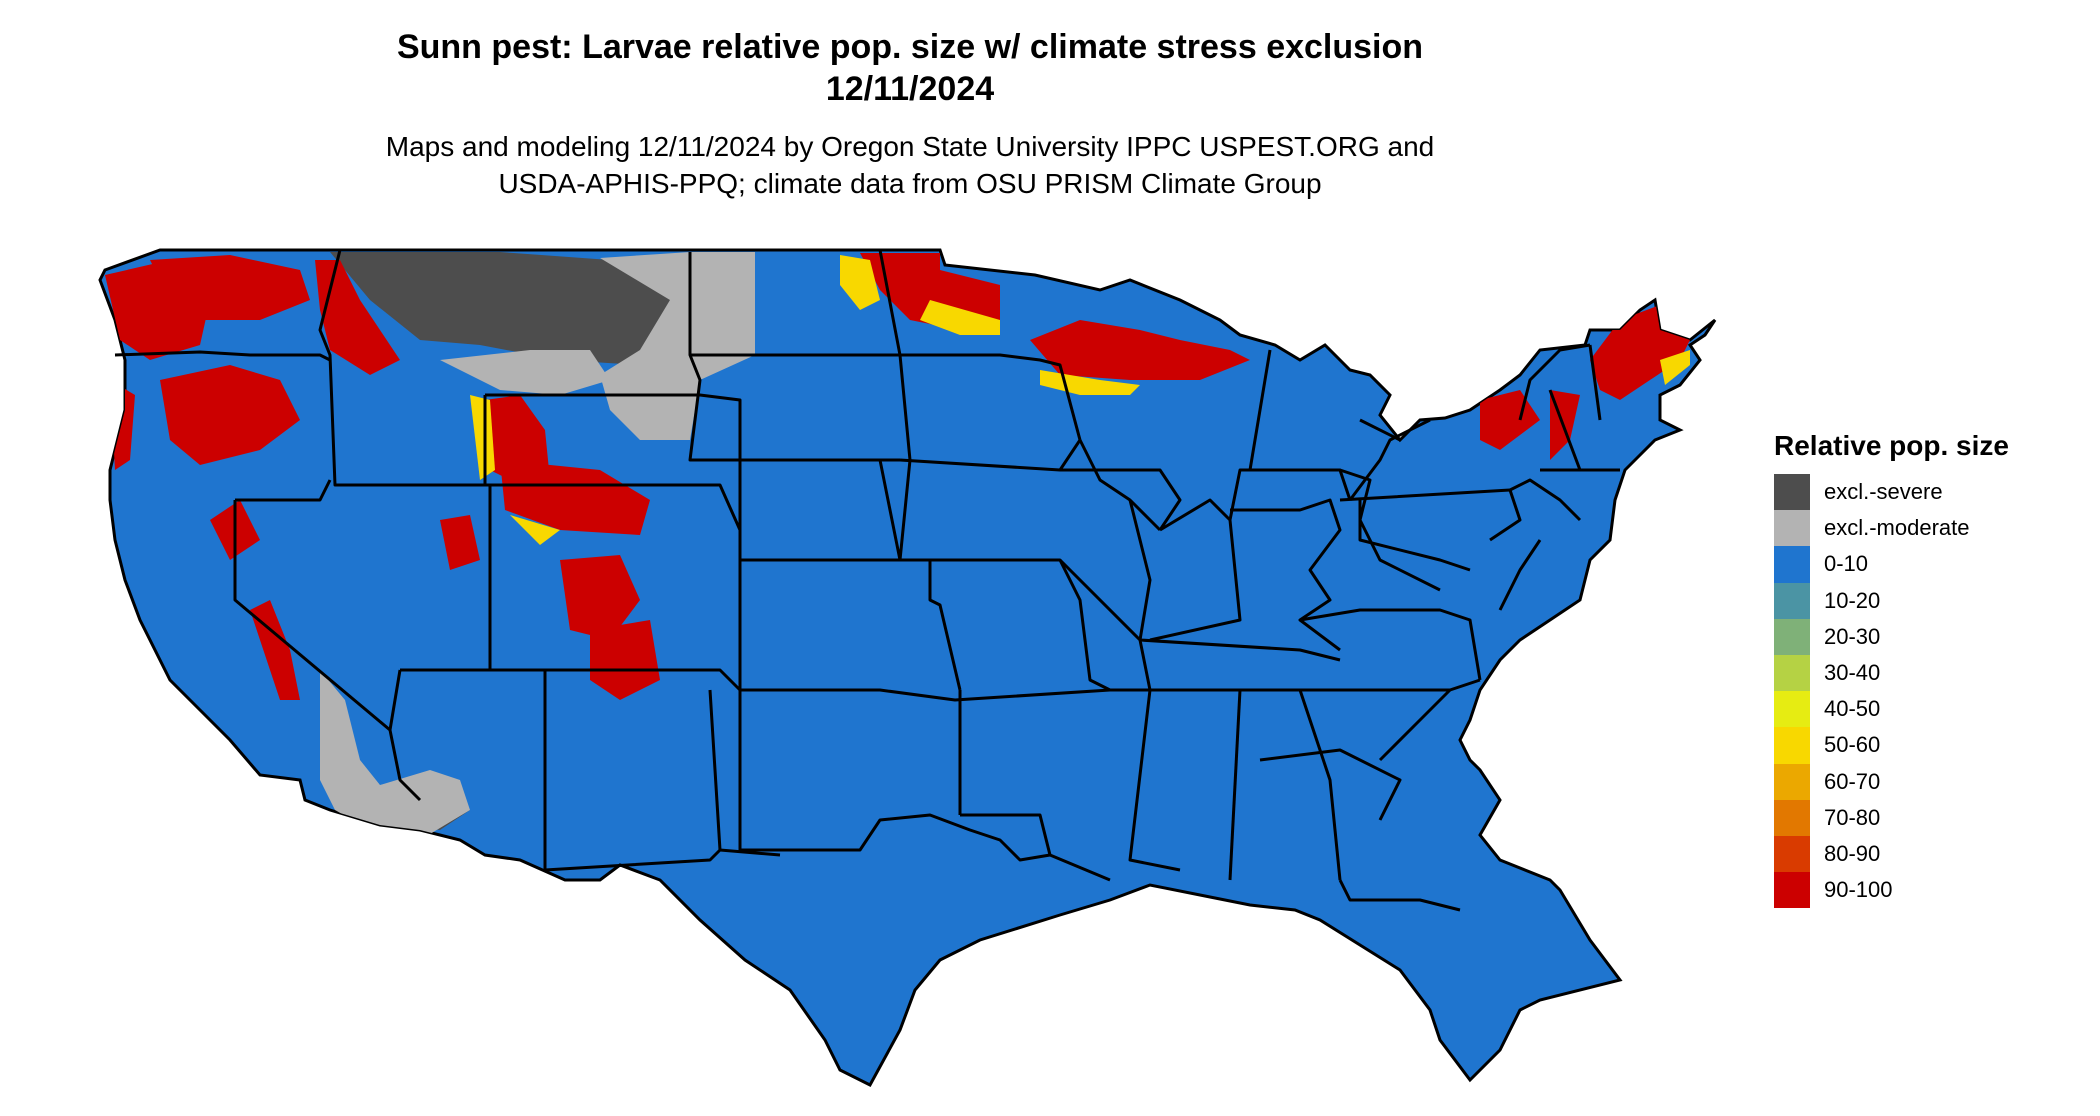  I want to click on legend-label: excl.-severe, so click(1883, 492).